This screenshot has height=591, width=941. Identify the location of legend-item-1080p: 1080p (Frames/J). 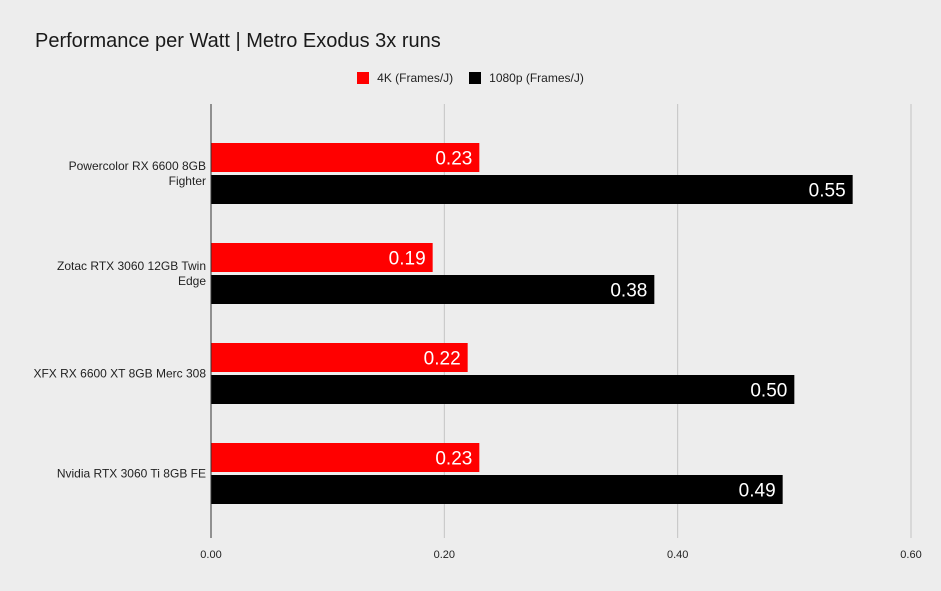
(526, 78).